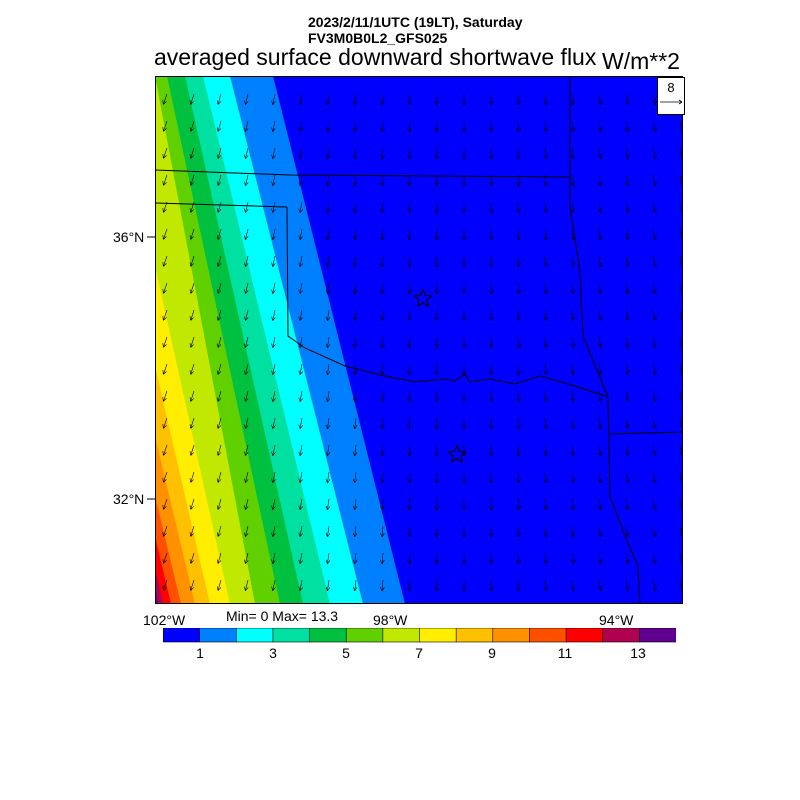 This screenshot has width=800, height=800. What do you see at coordinates (128, 237) in the screenshot?
I see `lat-tick-label: 36°N` at bounding box center [128, 237].